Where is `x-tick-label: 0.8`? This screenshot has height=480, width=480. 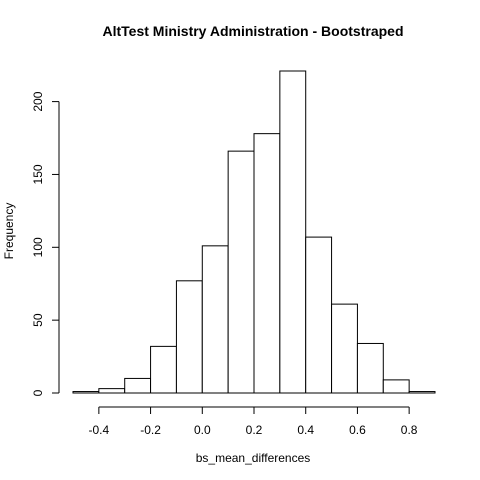 x-tick-label: 0.8 is located at coordinates (409, 430).